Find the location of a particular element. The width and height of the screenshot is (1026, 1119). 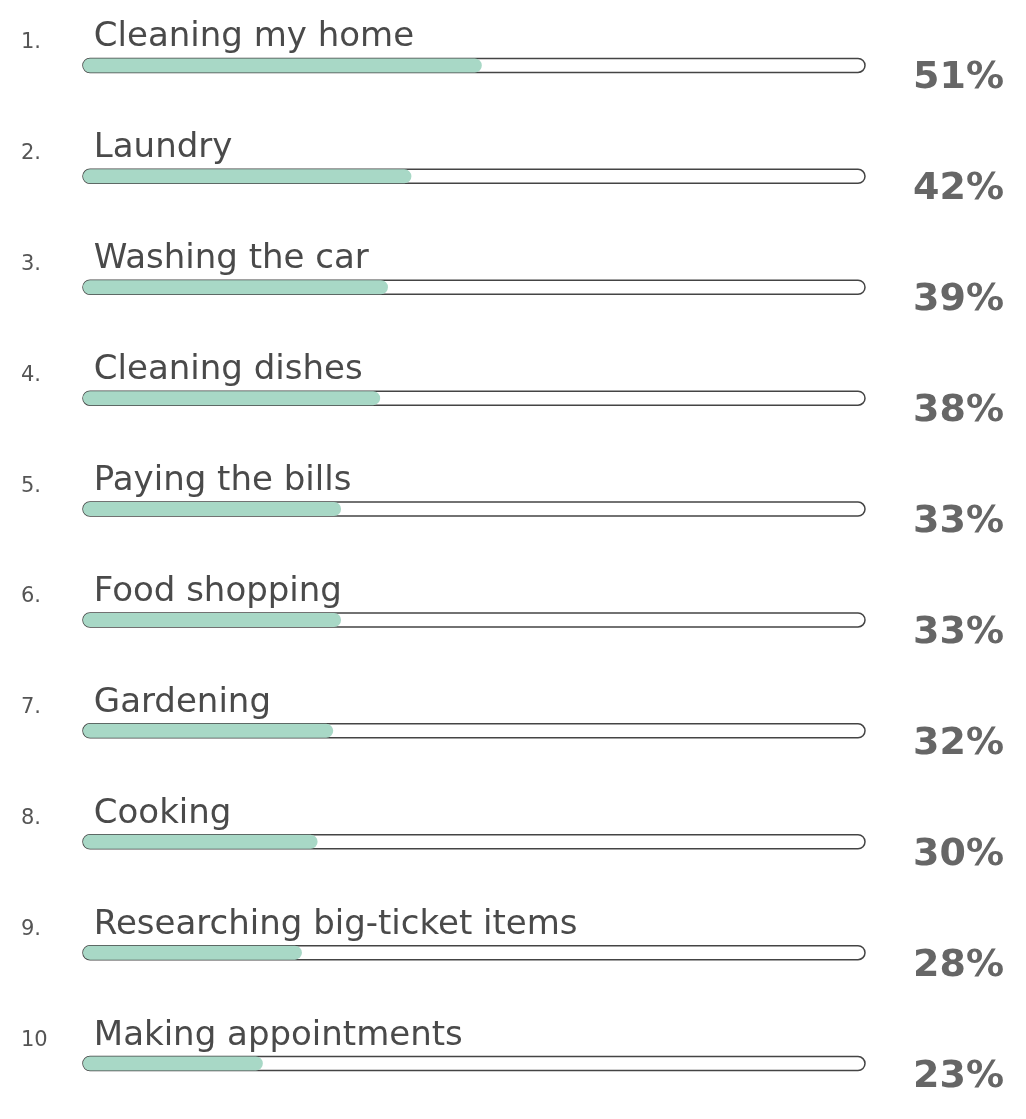

data-label: 42% is located at coordinates (958, 186).